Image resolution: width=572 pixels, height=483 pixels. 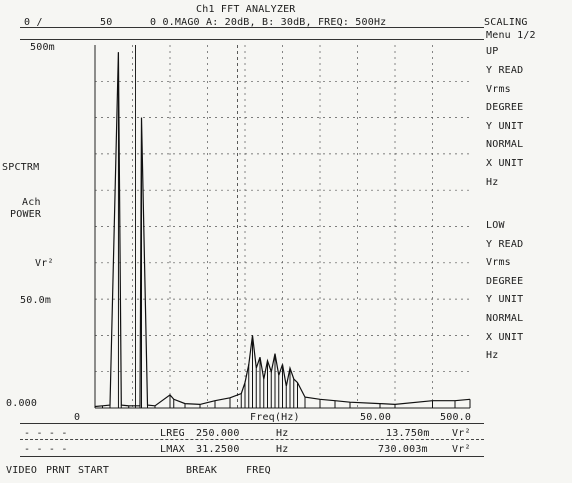 I want to click on readout-value2: 730.003m, so click(x=403, y=449).